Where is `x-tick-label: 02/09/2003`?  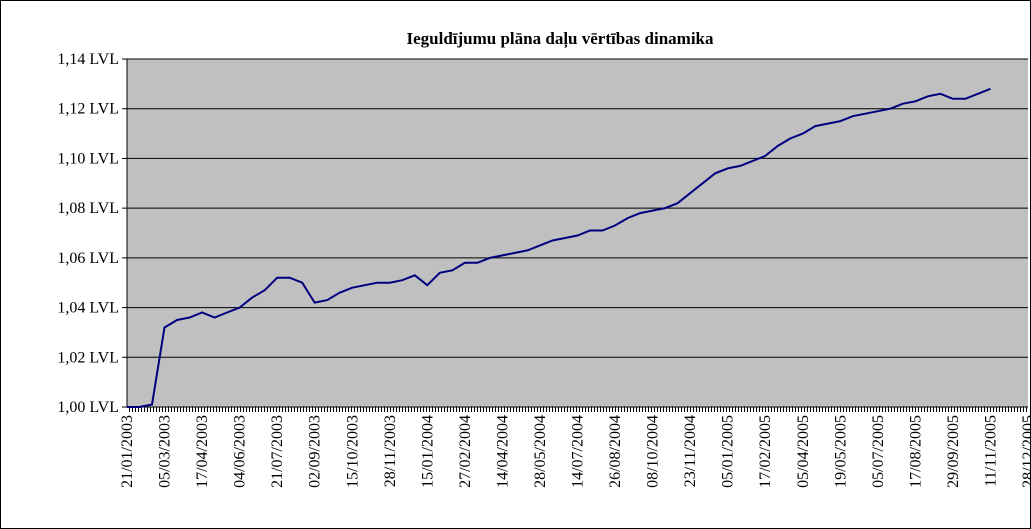
x-tick-label: 02/09/2003 is located at coordinates (315, 451).